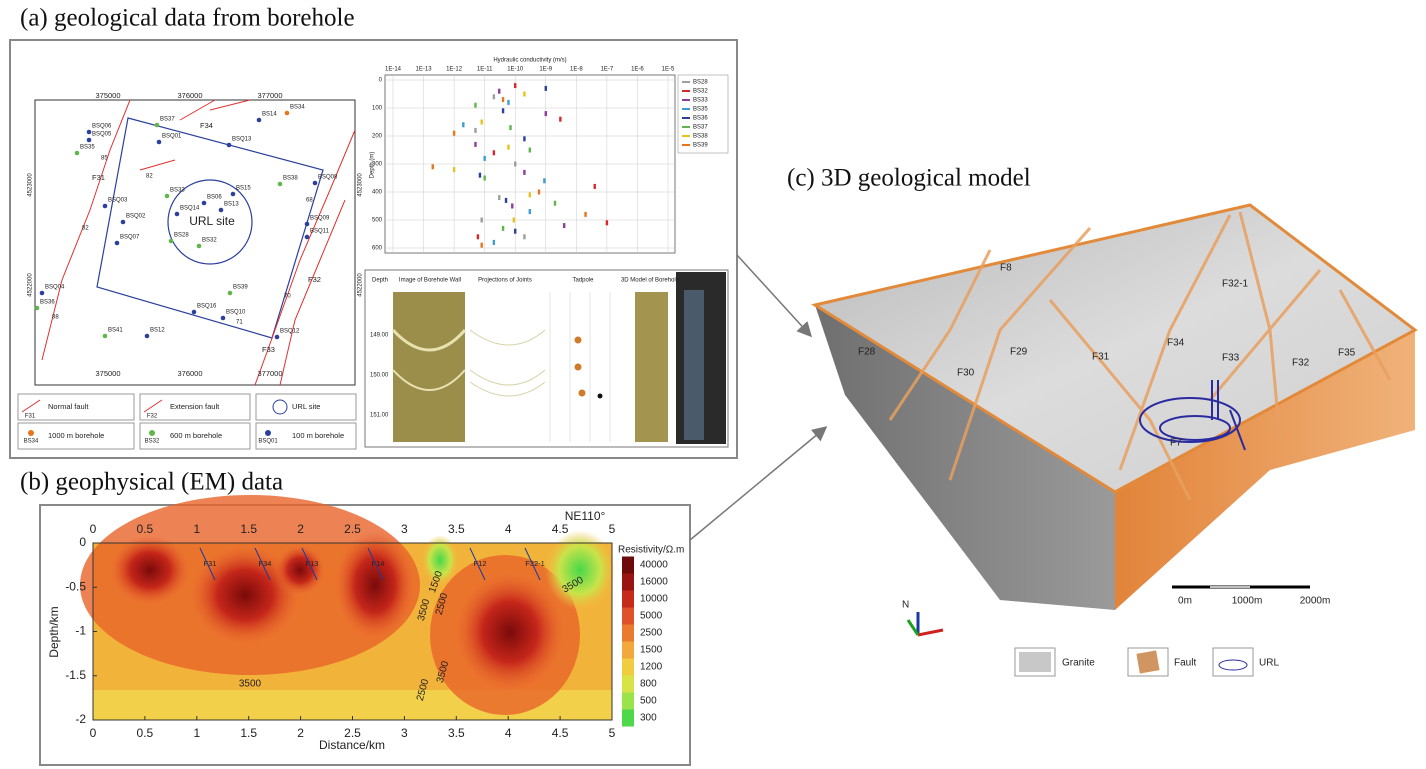  I want to click on borehole-3d-model, so click(651, 367).